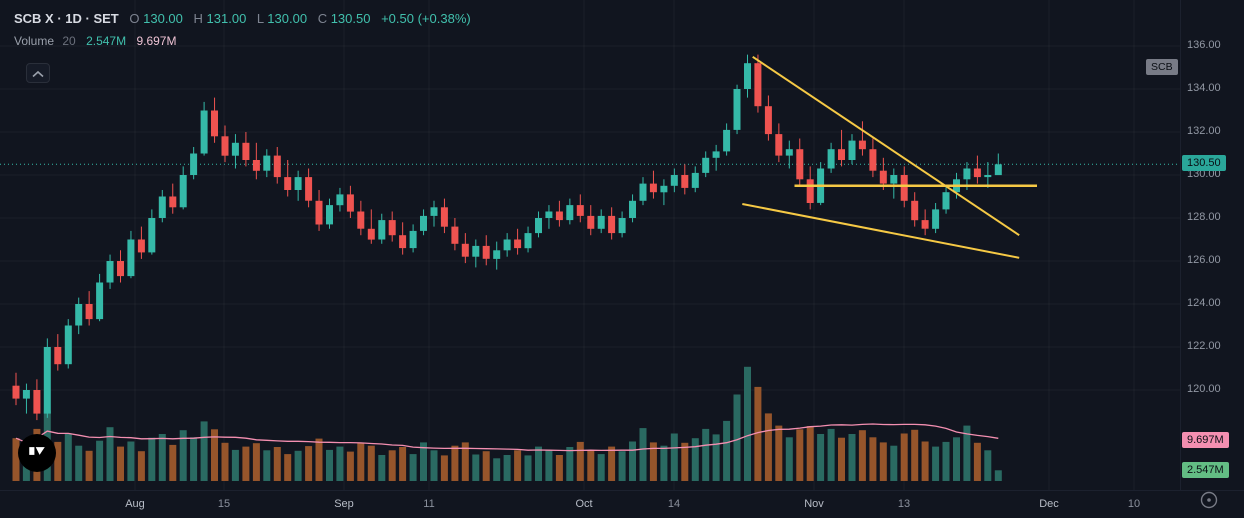 Image resolution: width=1244 pixels, height=518 pixels. I want to click on price-tick: 134.00, so click(1204, 88).